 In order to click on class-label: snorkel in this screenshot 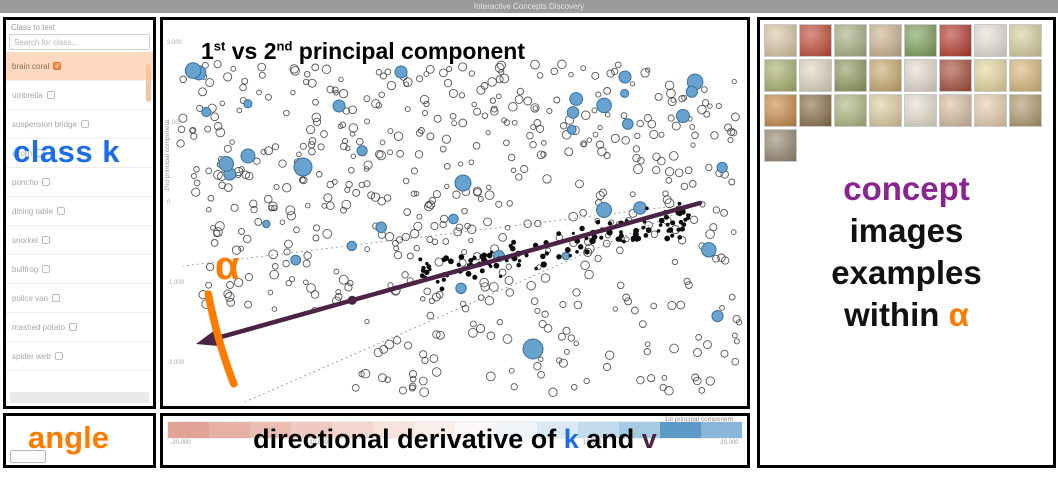, I will do `click(25, 240)`.